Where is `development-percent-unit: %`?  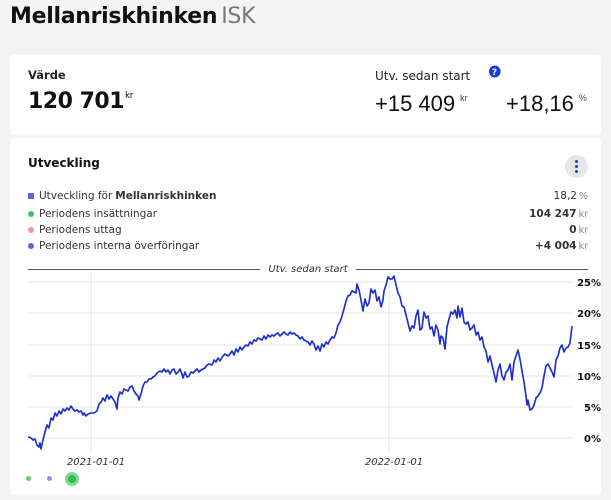 development-percent-unit: % is located at coordinates (582, 98).